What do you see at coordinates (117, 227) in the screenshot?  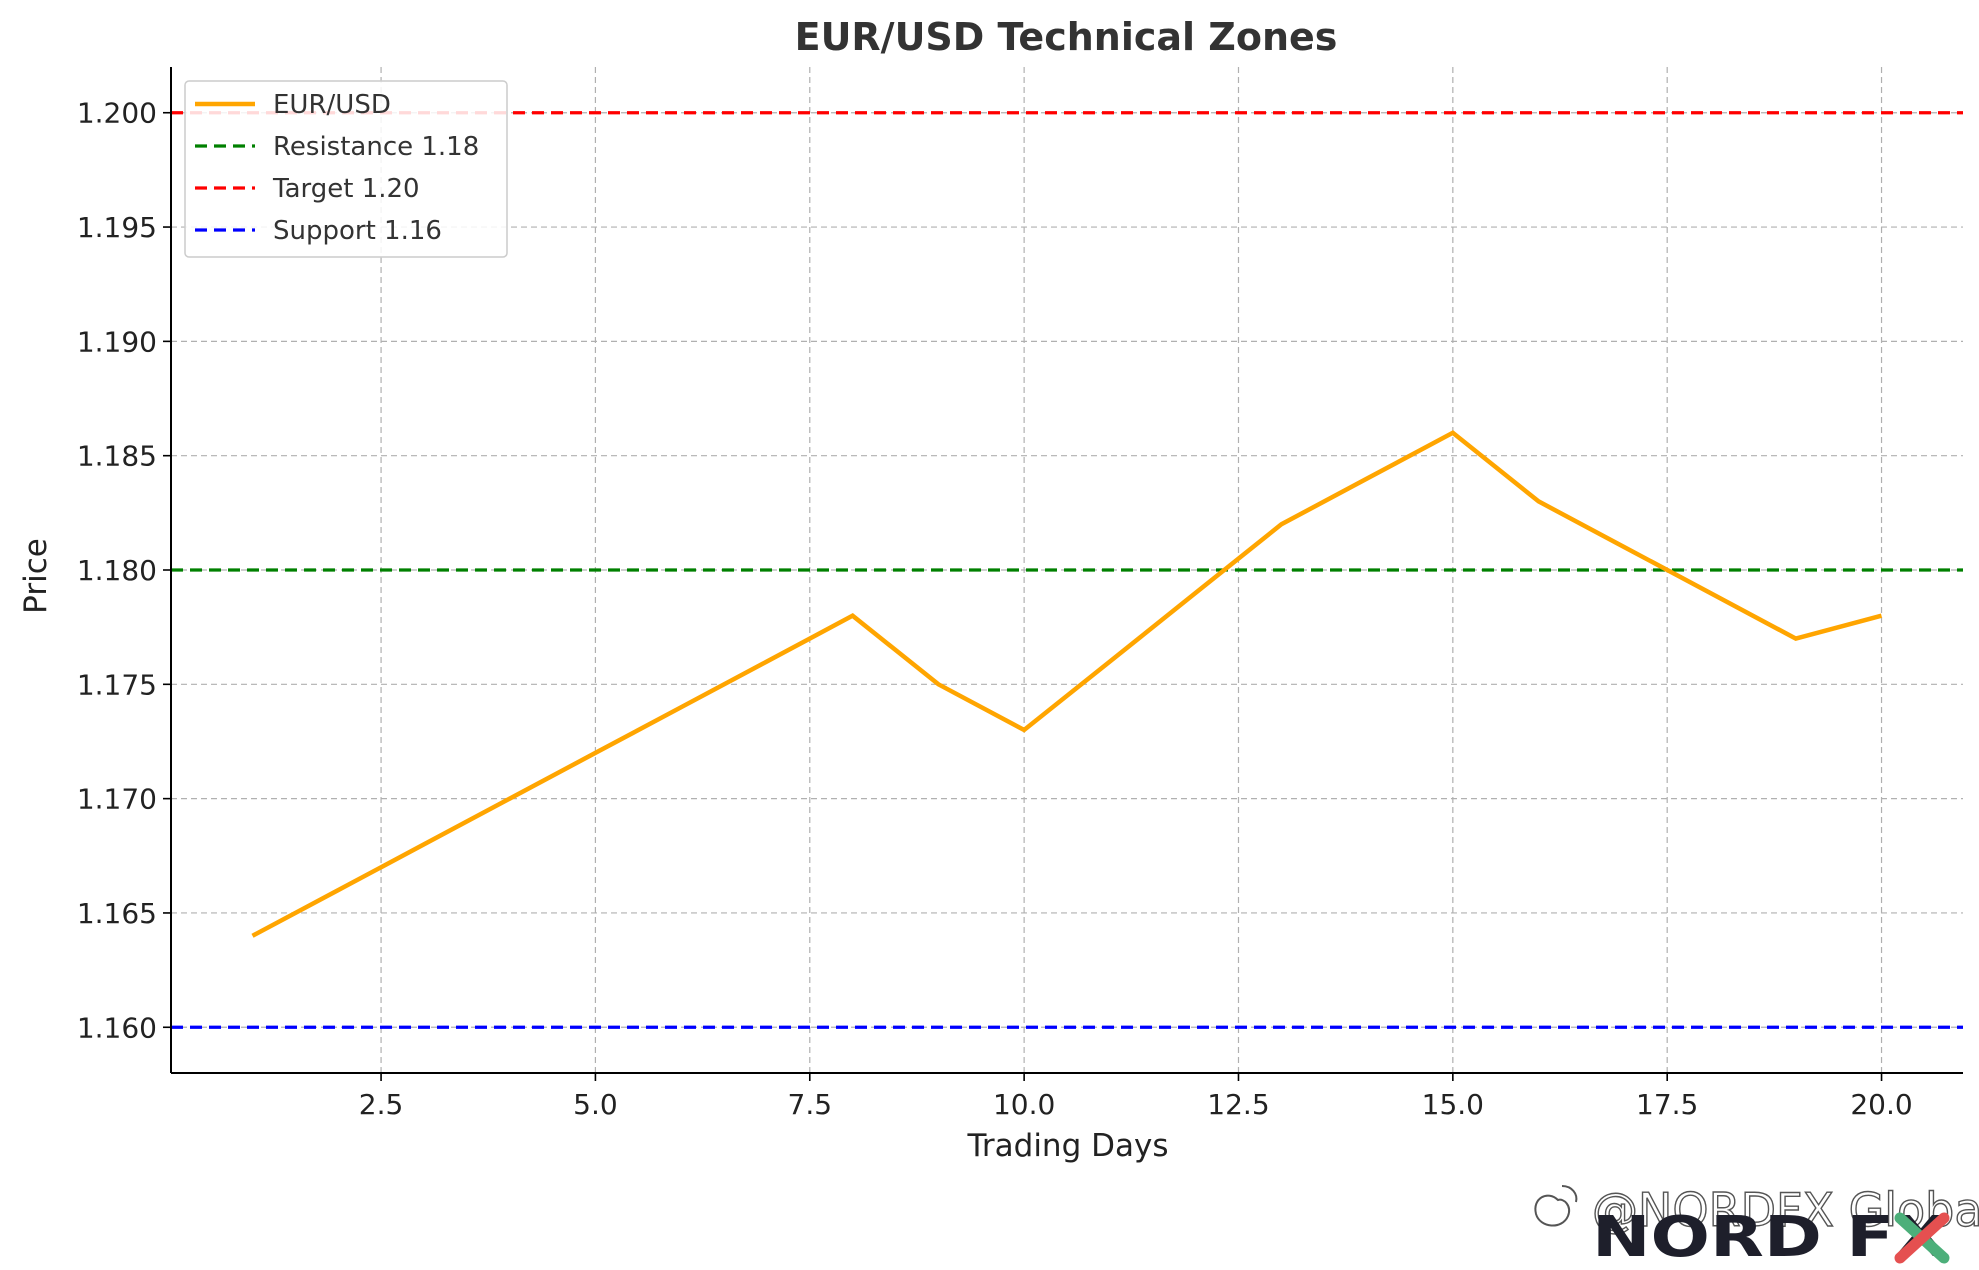 I see `y-tick-label: 1.195` at bounding box center [117, 227].